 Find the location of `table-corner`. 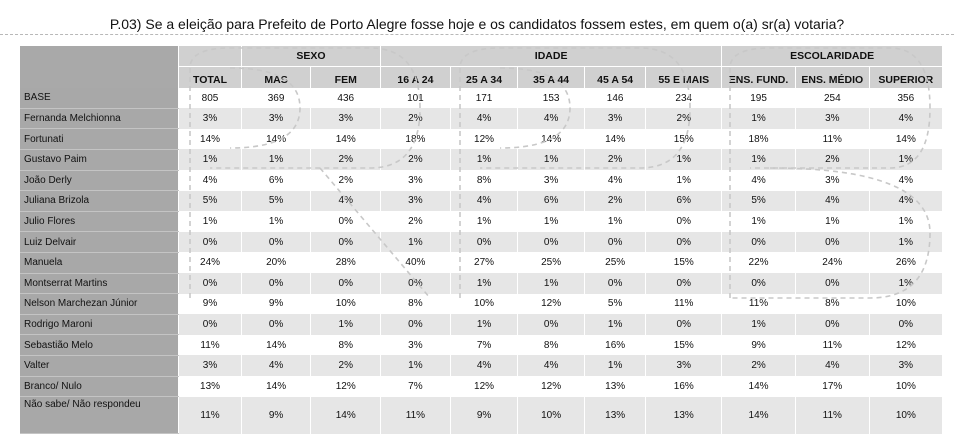

table-corner is located at coordinates (99, 67).